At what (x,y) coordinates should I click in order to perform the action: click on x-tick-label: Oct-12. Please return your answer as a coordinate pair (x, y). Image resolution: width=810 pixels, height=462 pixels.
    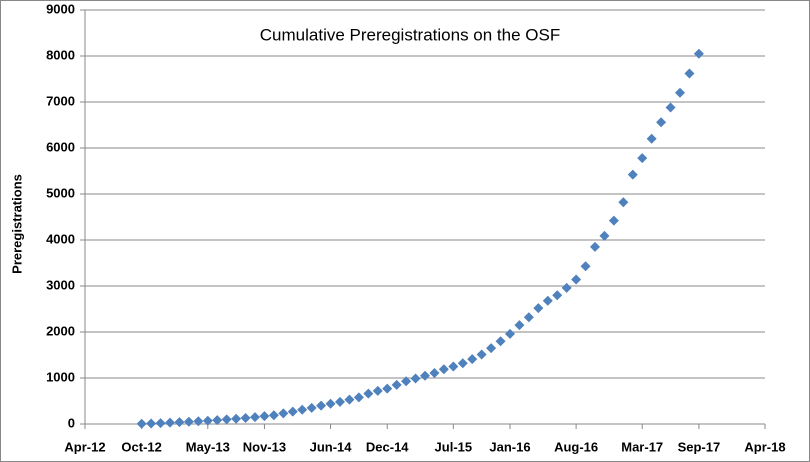
    Looking at the image, I should click on (141, 446).